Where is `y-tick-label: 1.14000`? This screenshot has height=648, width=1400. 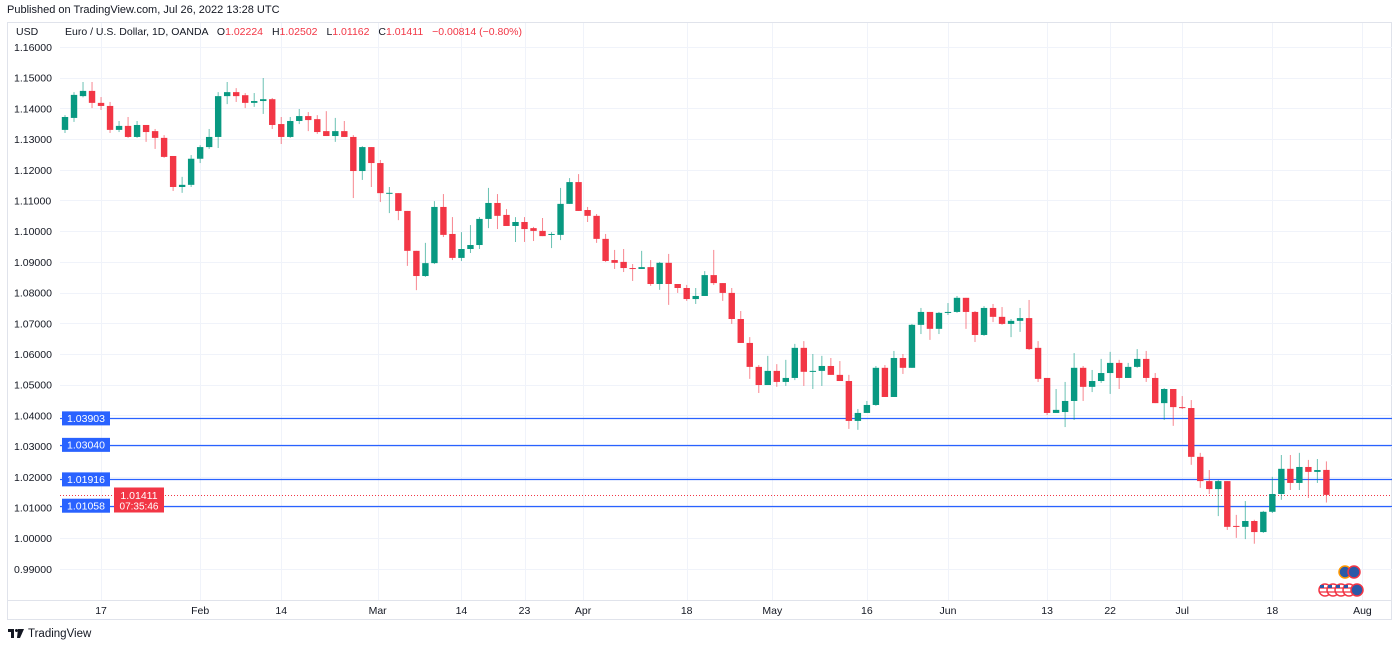
y-tick-label: 1.14000 is located at coordinates (33, 109).